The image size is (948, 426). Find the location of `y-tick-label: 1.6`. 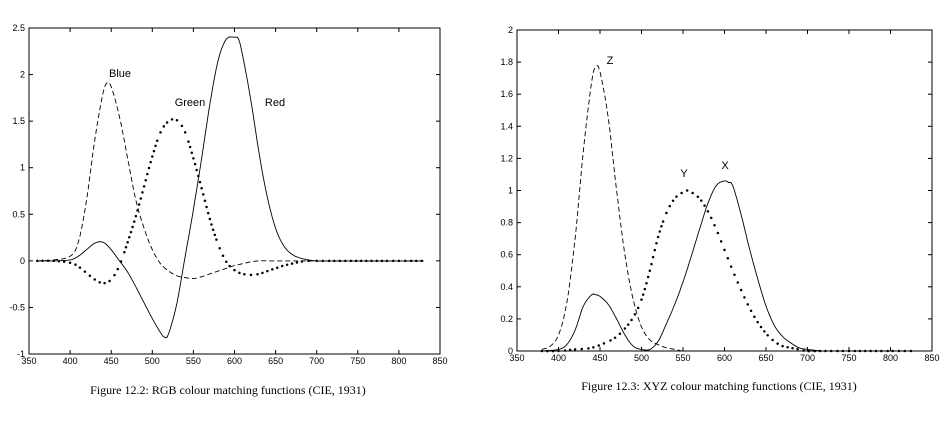

y-tick-label: 1.6 is located at coordinates (506, 94).